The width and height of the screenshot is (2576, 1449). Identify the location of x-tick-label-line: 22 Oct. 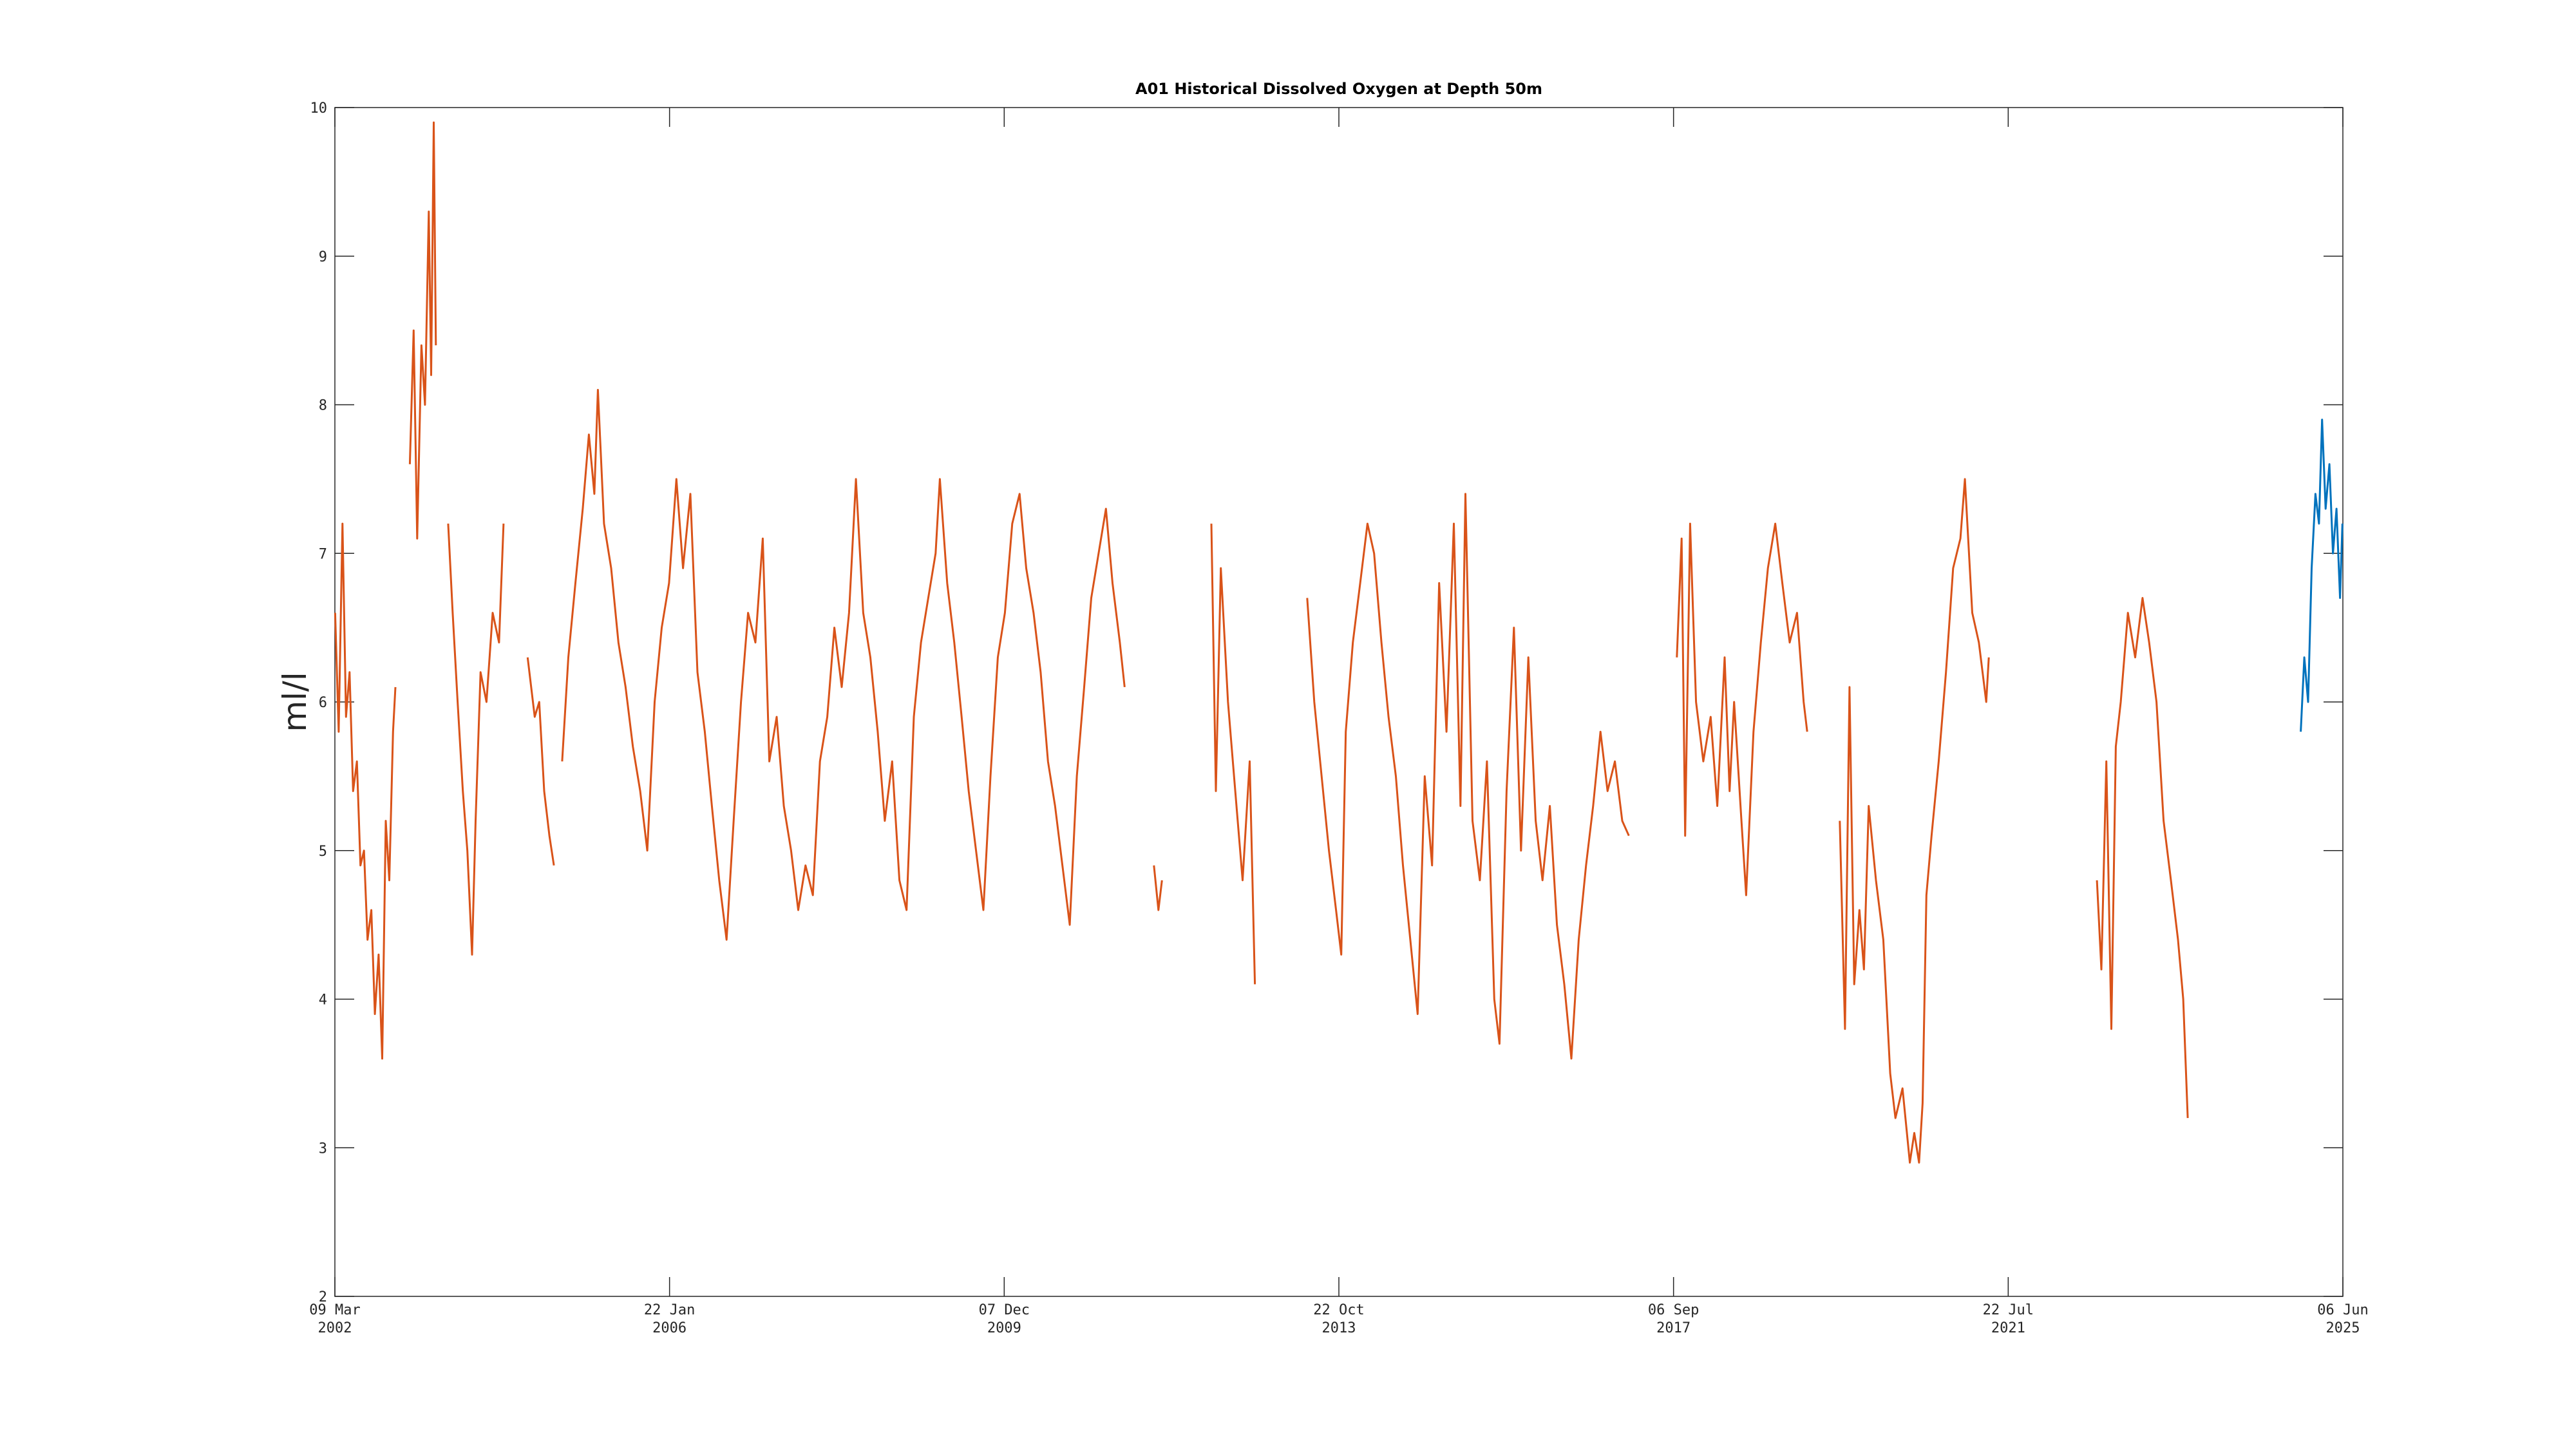
(1339, 1310).